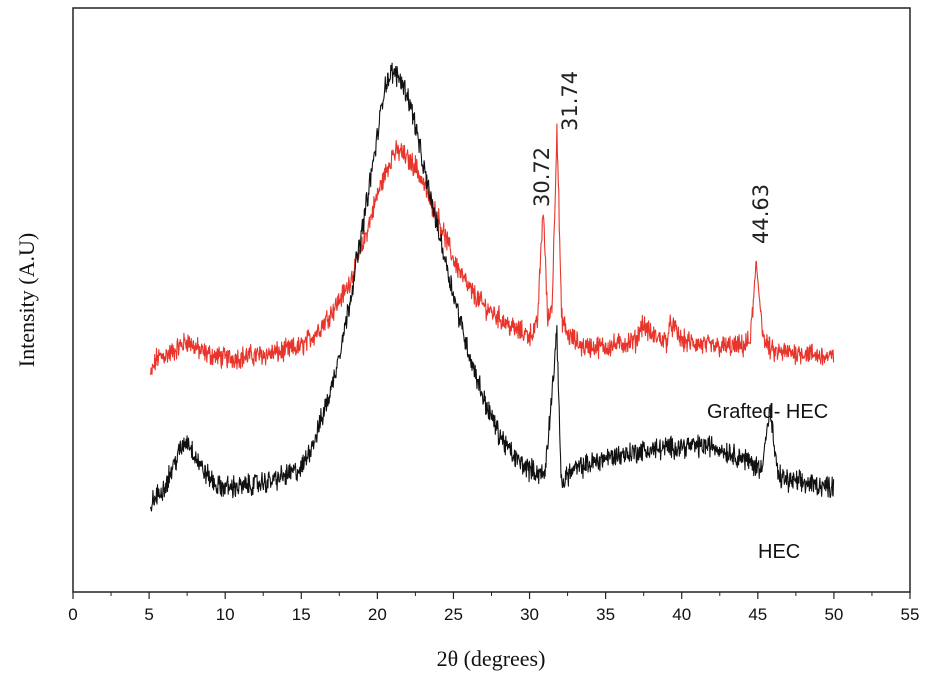 The image size is (925, 674). Describe the element at coordinates (491, 658) in the screenshot. I see `x-axis-title: 2θ (degrees)` at that location.